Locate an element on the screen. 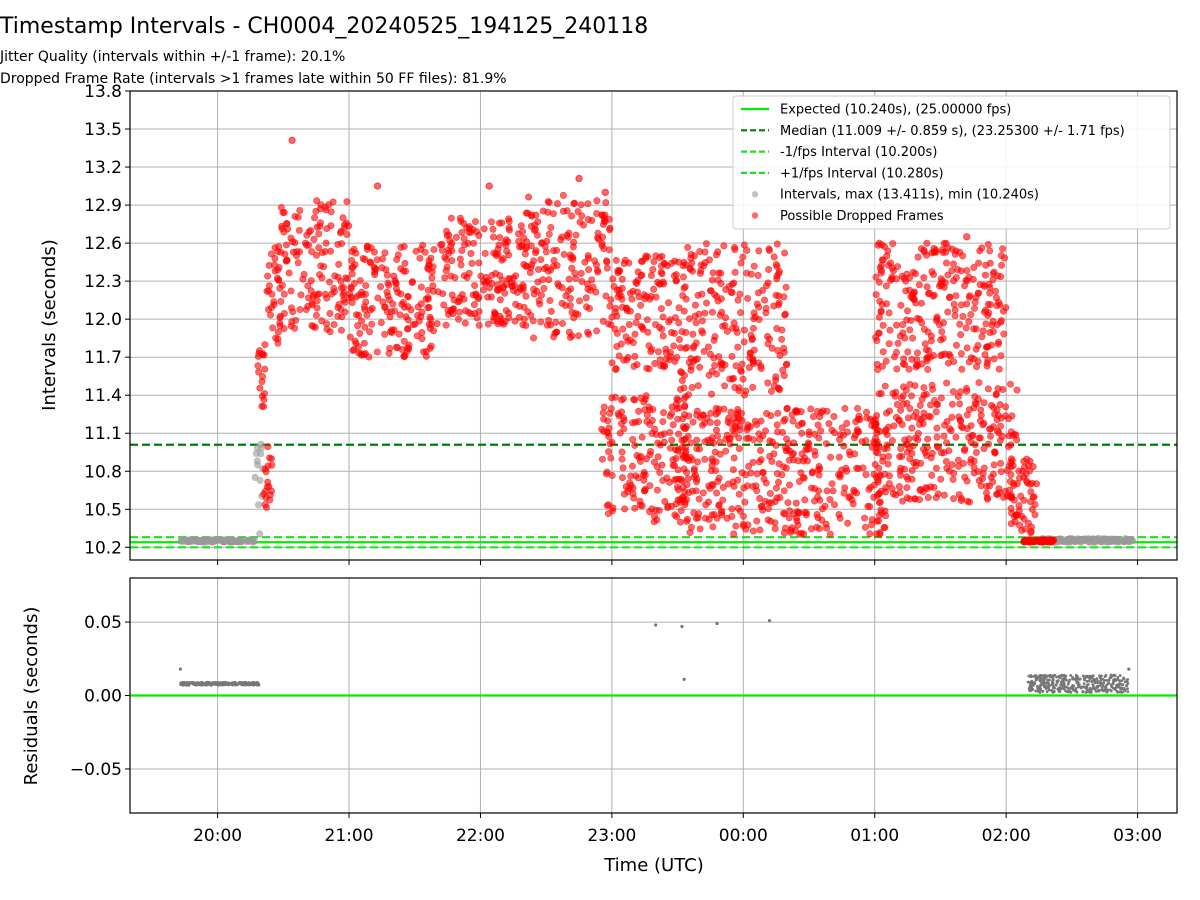  residuals-y-tick-label: 0.00 is located at coordinates (103, 697).